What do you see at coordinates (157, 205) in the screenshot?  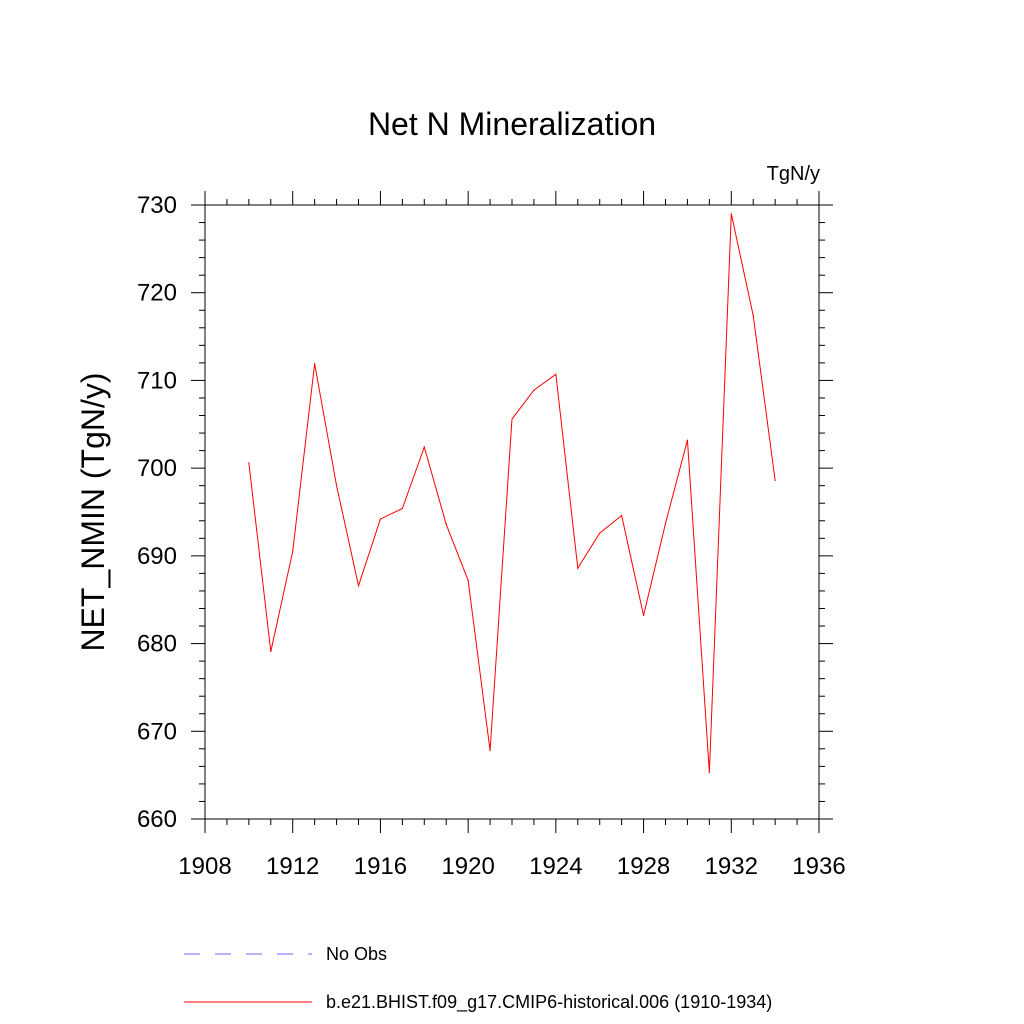 I see `y-tick-label: 730` at bounding box center [157, 205].